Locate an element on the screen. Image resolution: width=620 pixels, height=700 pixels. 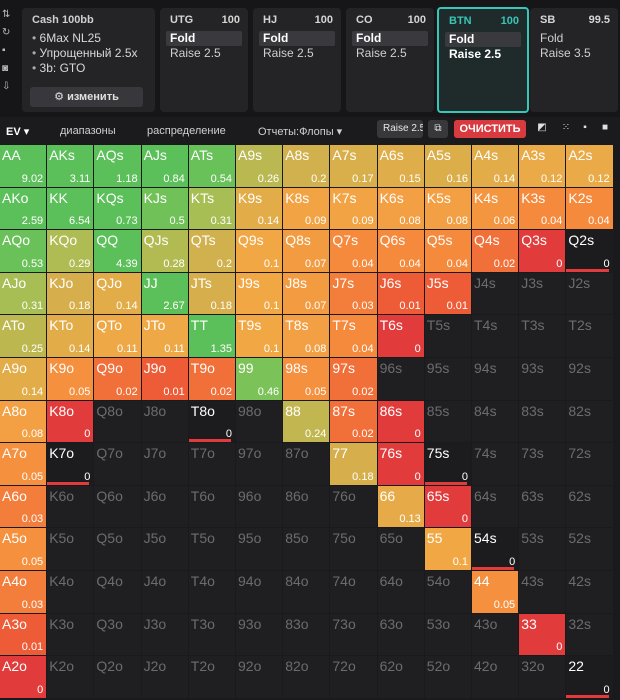
raise-filter-chip: Raise 2.5 is located at coordinates (400, 129).